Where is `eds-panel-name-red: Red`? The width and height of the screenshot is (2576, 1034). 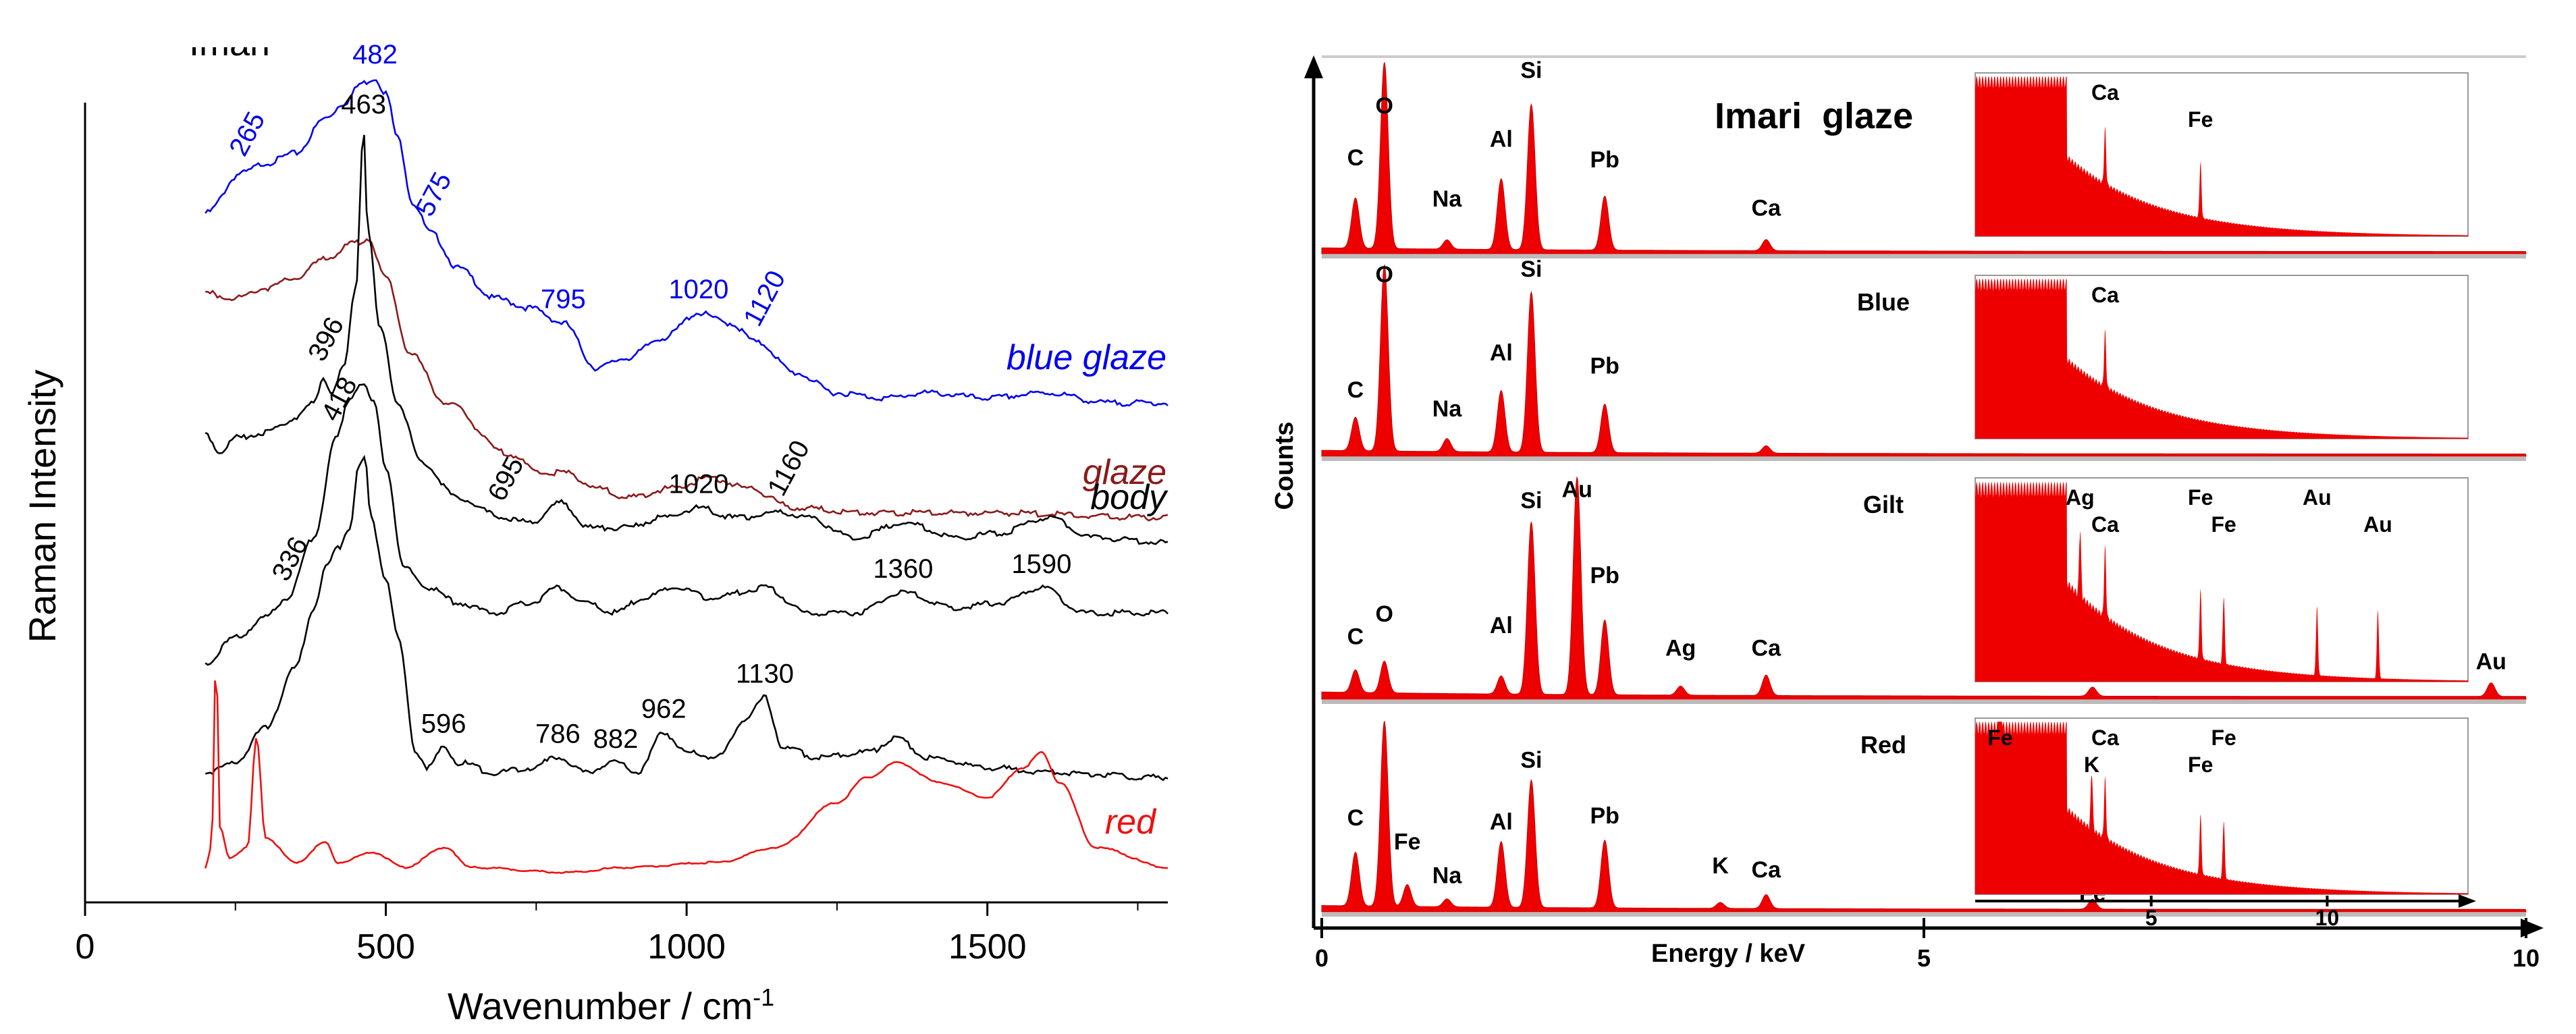 eds-panel-name-red: Red is located at coordinates (1883, 745).